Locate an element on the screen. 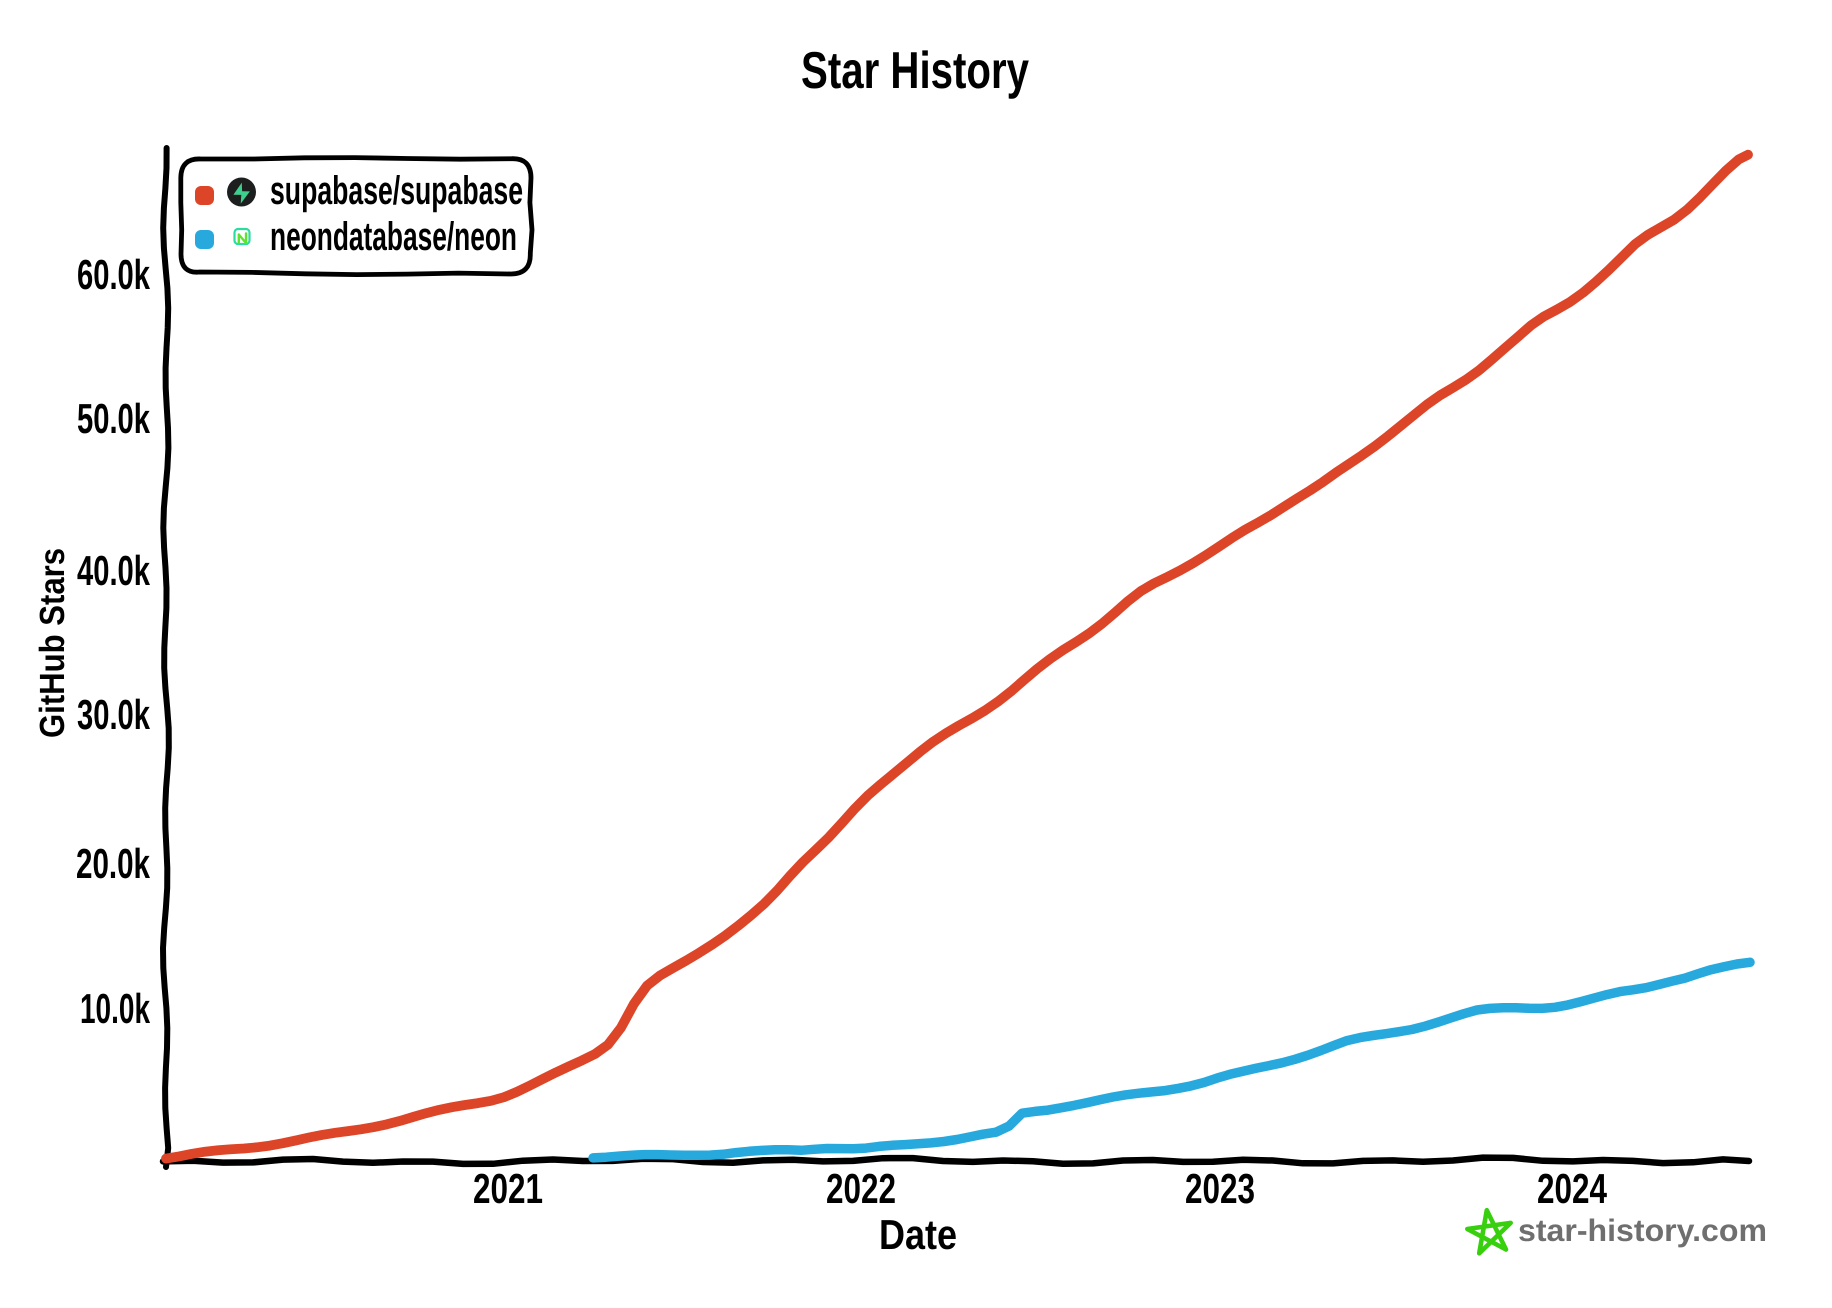 This screenshot has width=1832, height=1308. svg-text: 2024 is located at coordinates (1572, 1188).